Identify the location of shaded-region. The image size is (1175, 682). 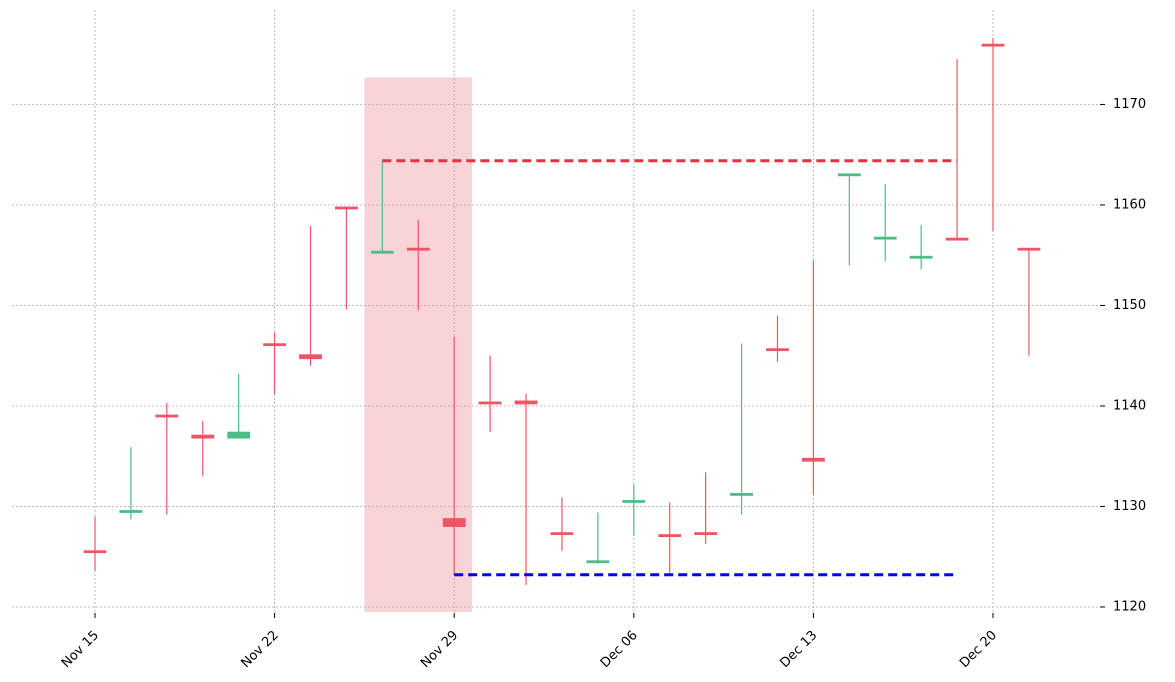
(418, 344).